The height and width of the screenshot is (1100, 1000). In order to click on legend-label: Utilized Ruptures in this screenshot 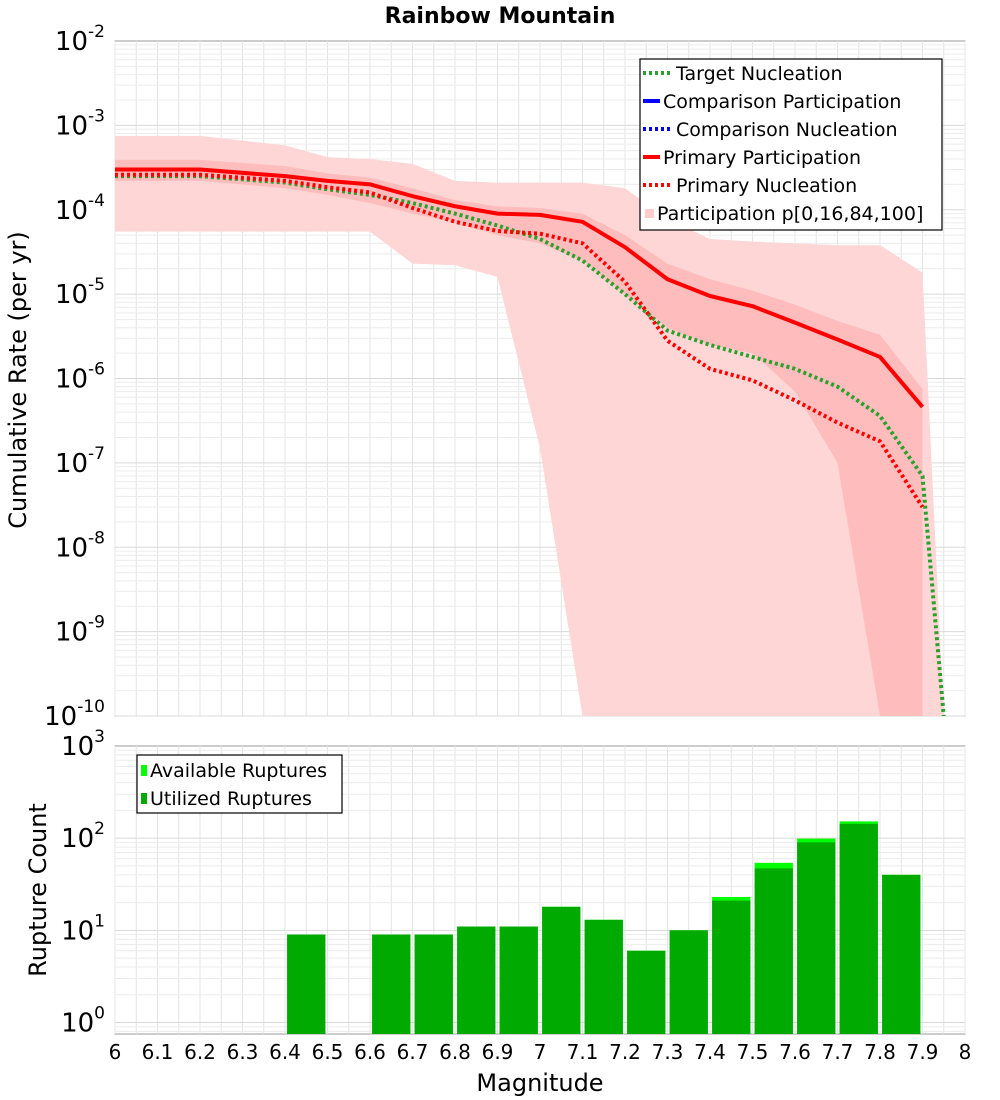, I will do `click(231, 799)`.